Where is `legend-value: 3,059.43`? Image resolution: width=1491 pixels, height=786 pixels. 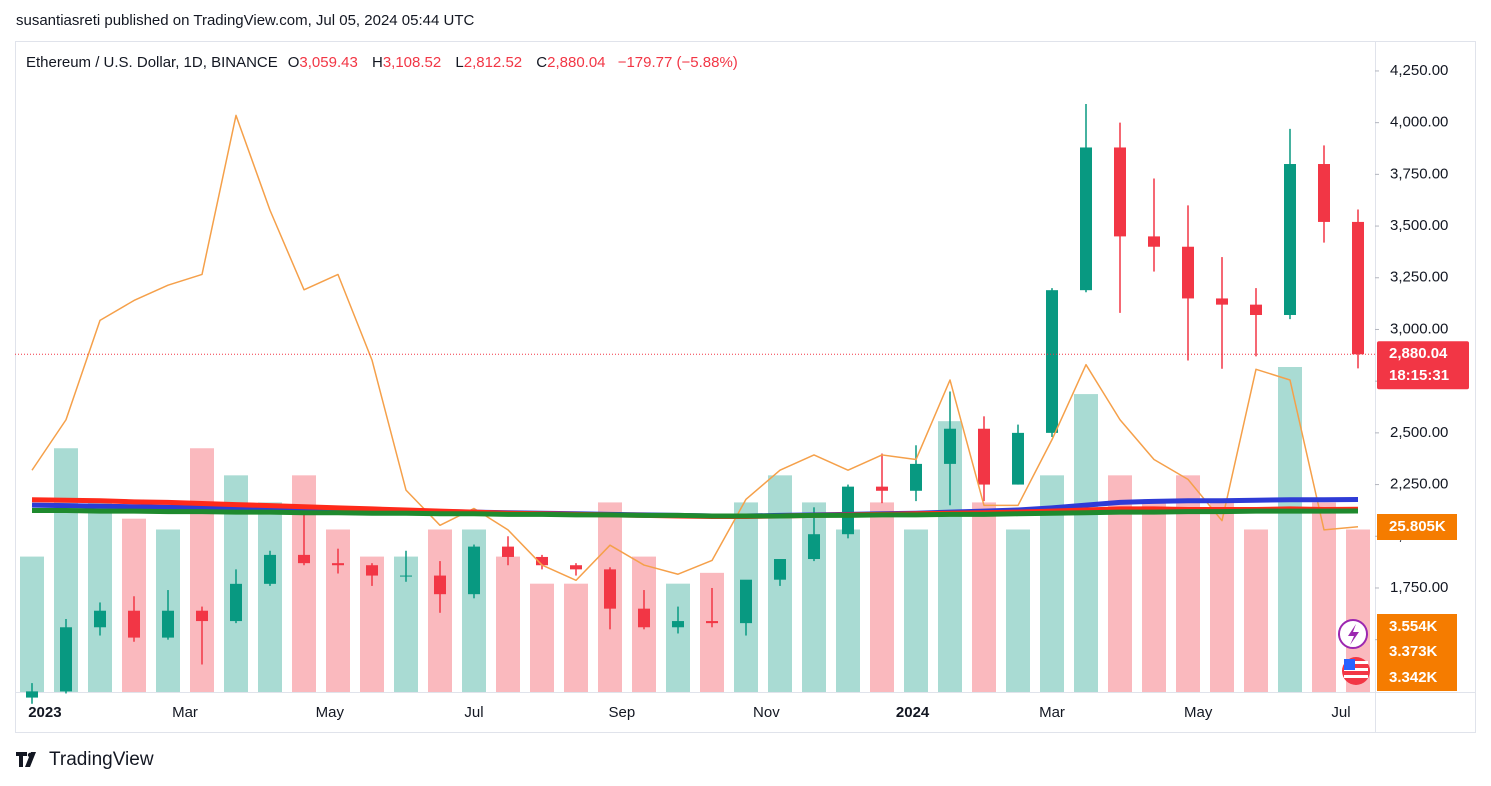
legend-value: 3,059.43 is located at coordinates (328, 62).